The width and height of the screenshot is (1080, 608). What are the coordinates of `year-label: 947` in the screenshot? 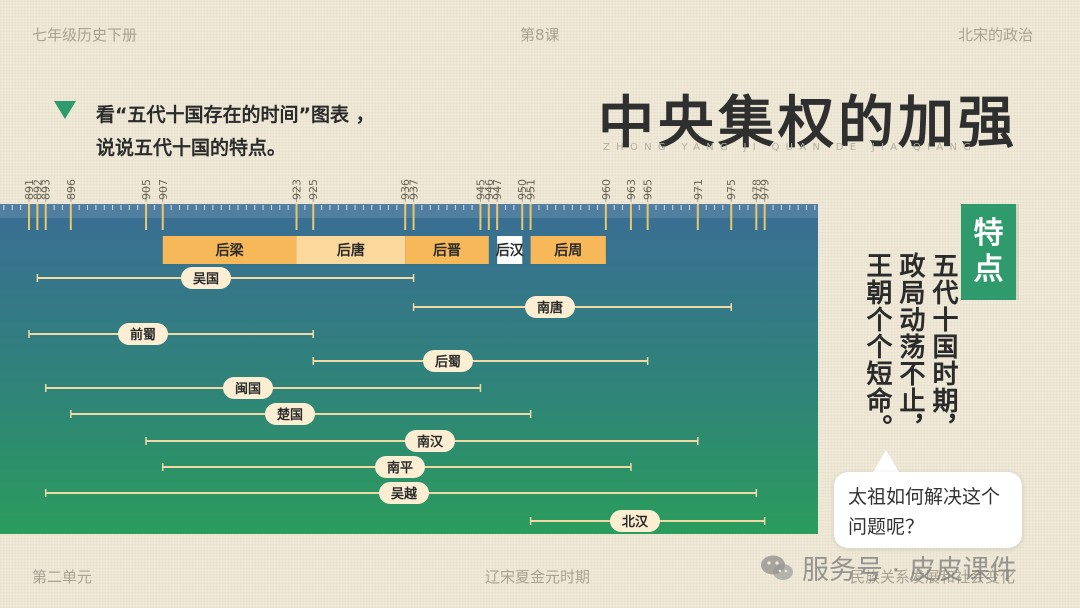 It's located at (497, 189).